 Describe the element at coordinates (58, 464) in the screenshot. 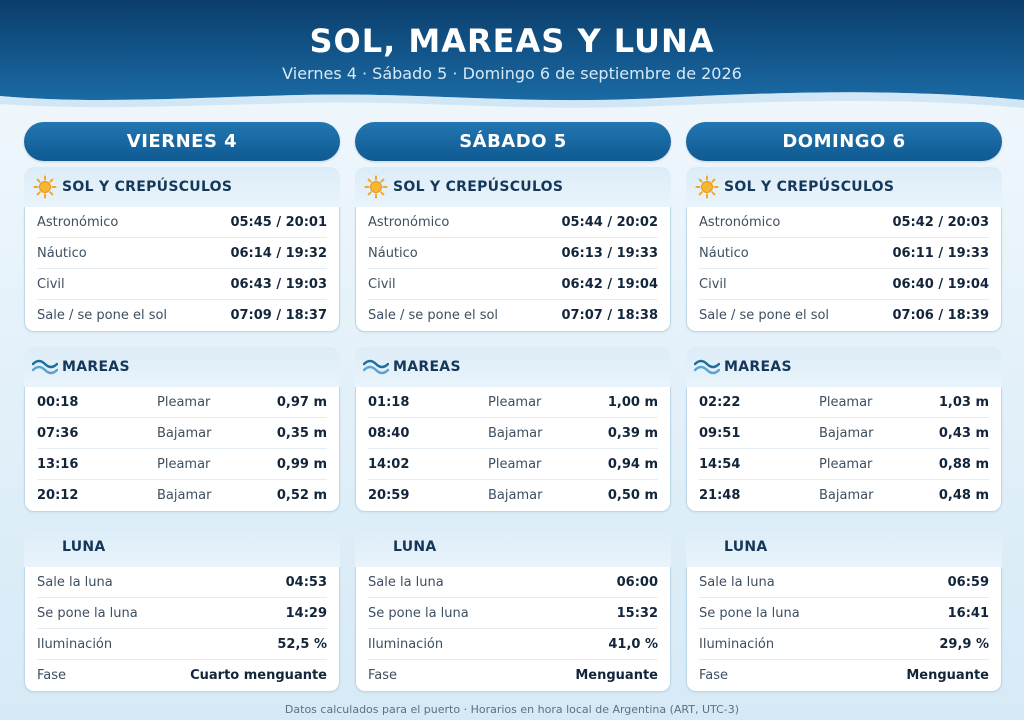

I see `tide-time: 13:16` at that location.